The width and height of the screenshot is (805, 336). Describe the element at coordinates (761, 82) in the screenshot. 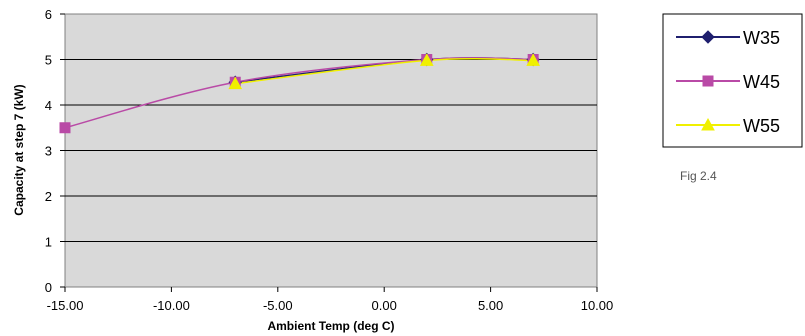

I see `legend-label: W45` at that location.